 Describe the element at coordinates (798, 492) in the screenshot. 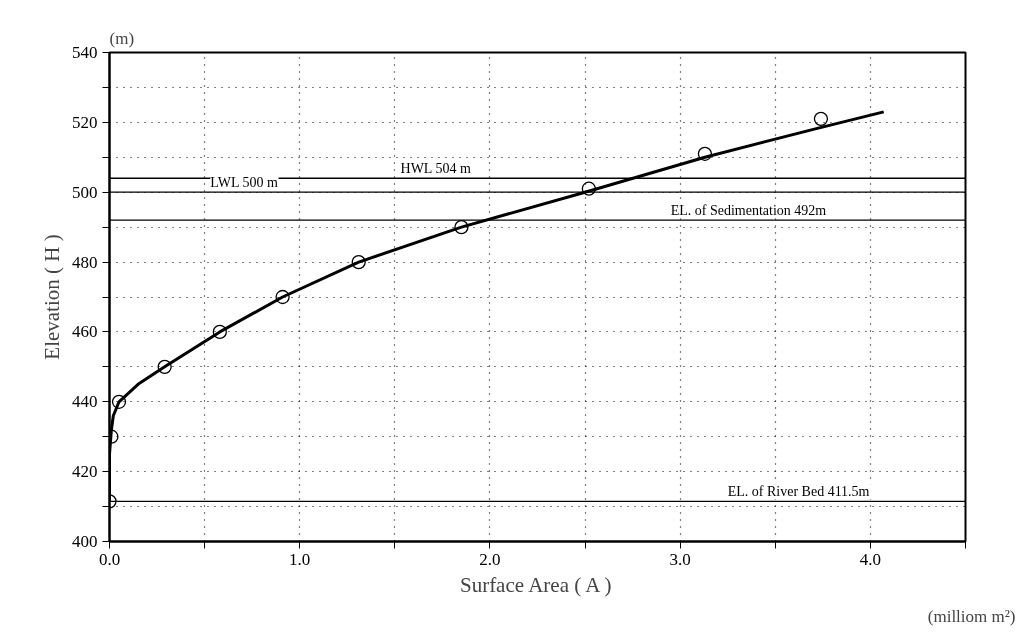

I see `ref-line-label: EL. of River Bed 411.5m` at that location.